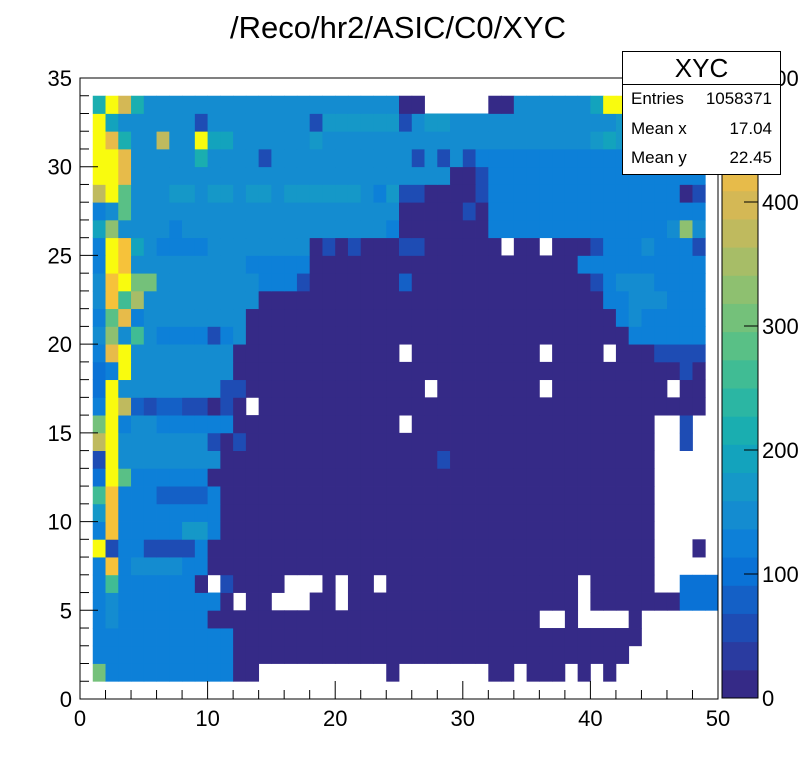 The image size is (798, 776). I want to click on stats-meanx-label: Mean x, so click(659, 128).